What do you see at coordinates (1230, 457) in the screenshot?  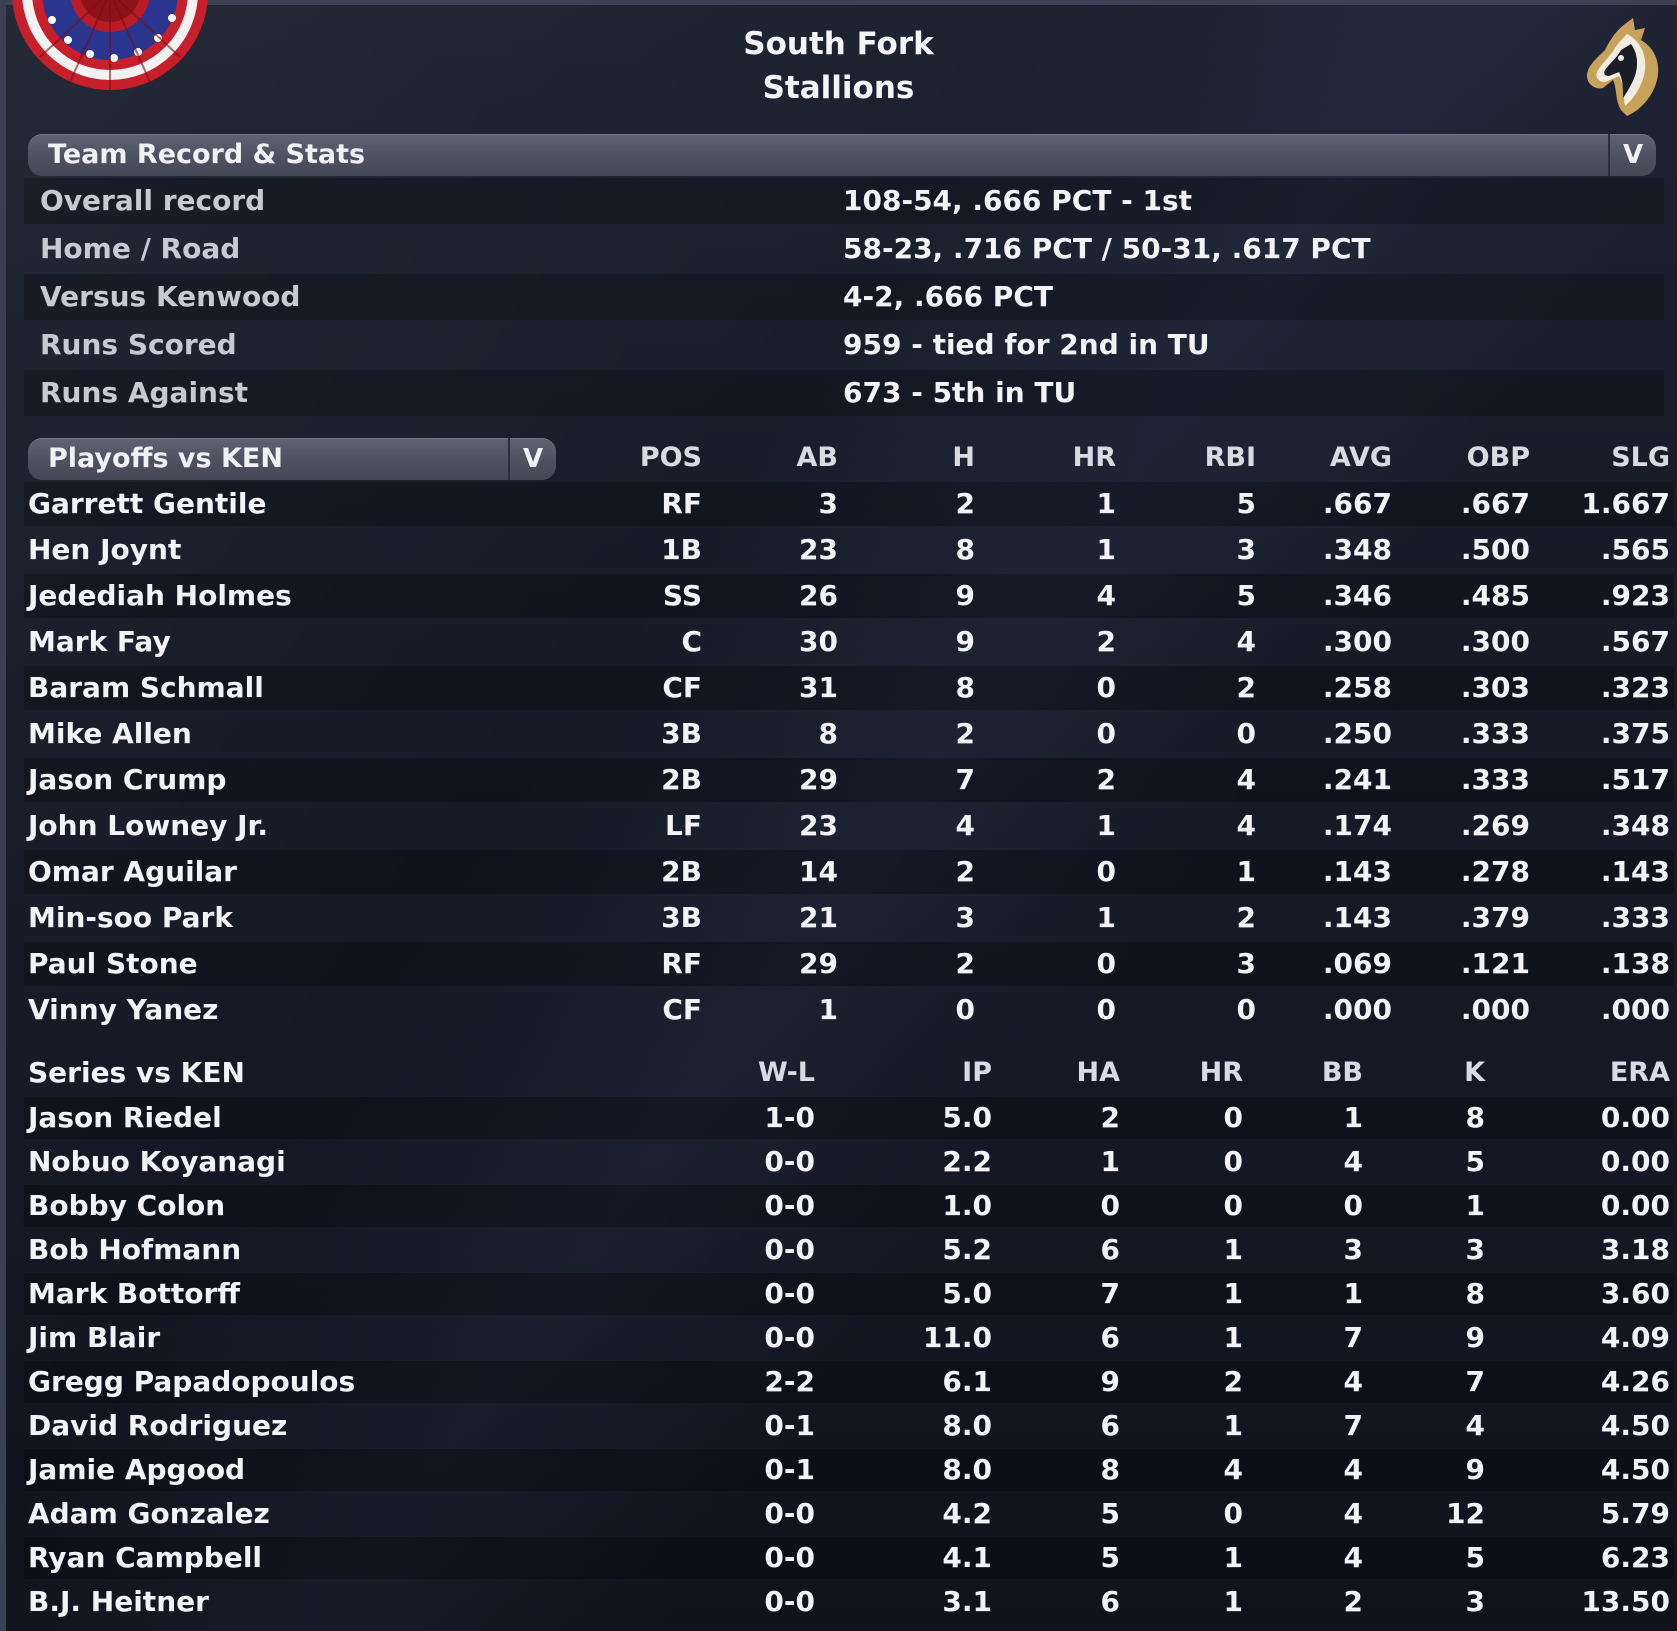 I see `batting-column-header: RBI` at bounding box center [1230, 457].